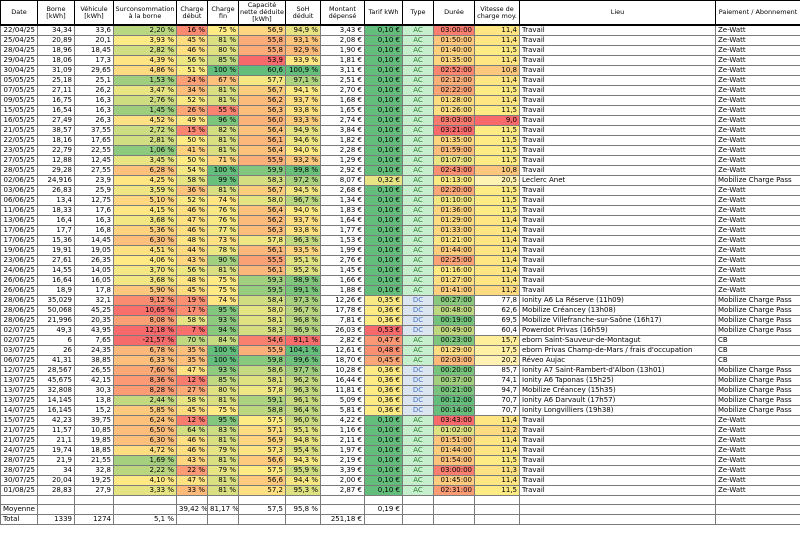 This screenshot has height=534, width=800. I want to click on cell-capacite: 56,7, so click(262, 191).